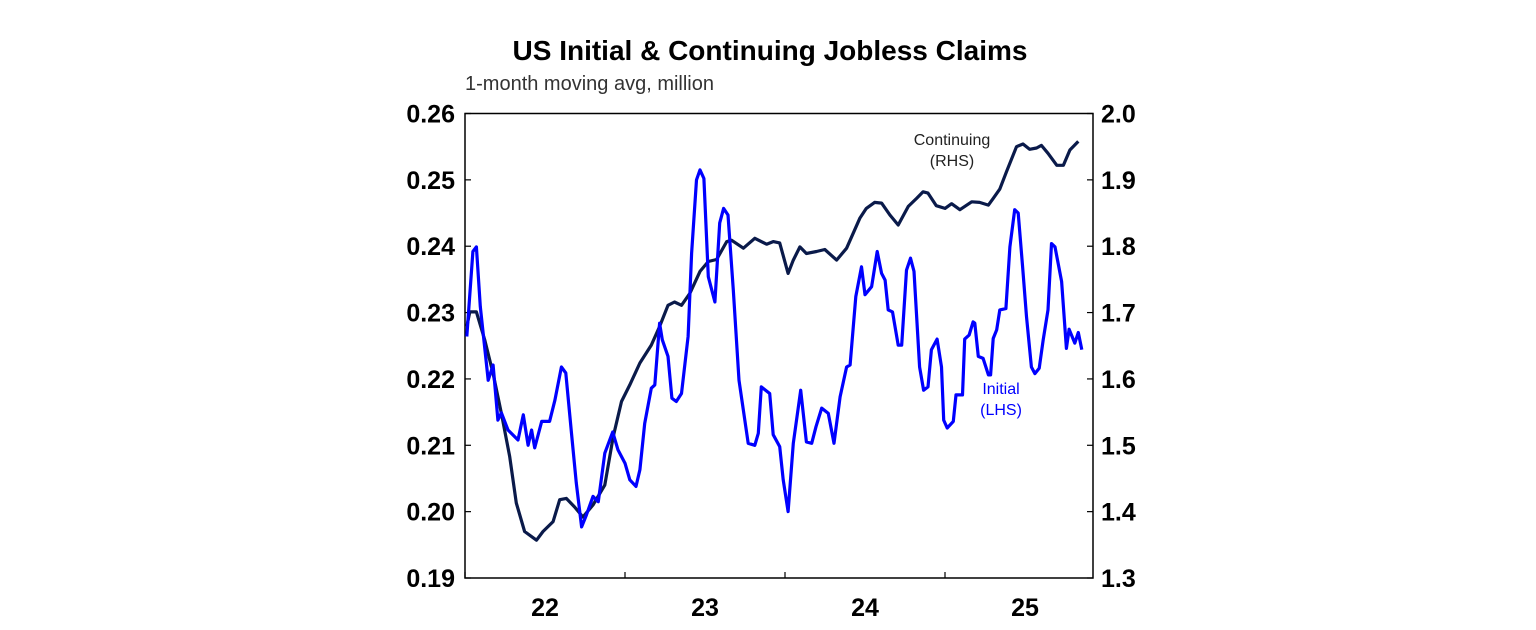 The image size is (1536, 630). I want to click on left-axis-tick-label: 0.23, so click(430, 314).